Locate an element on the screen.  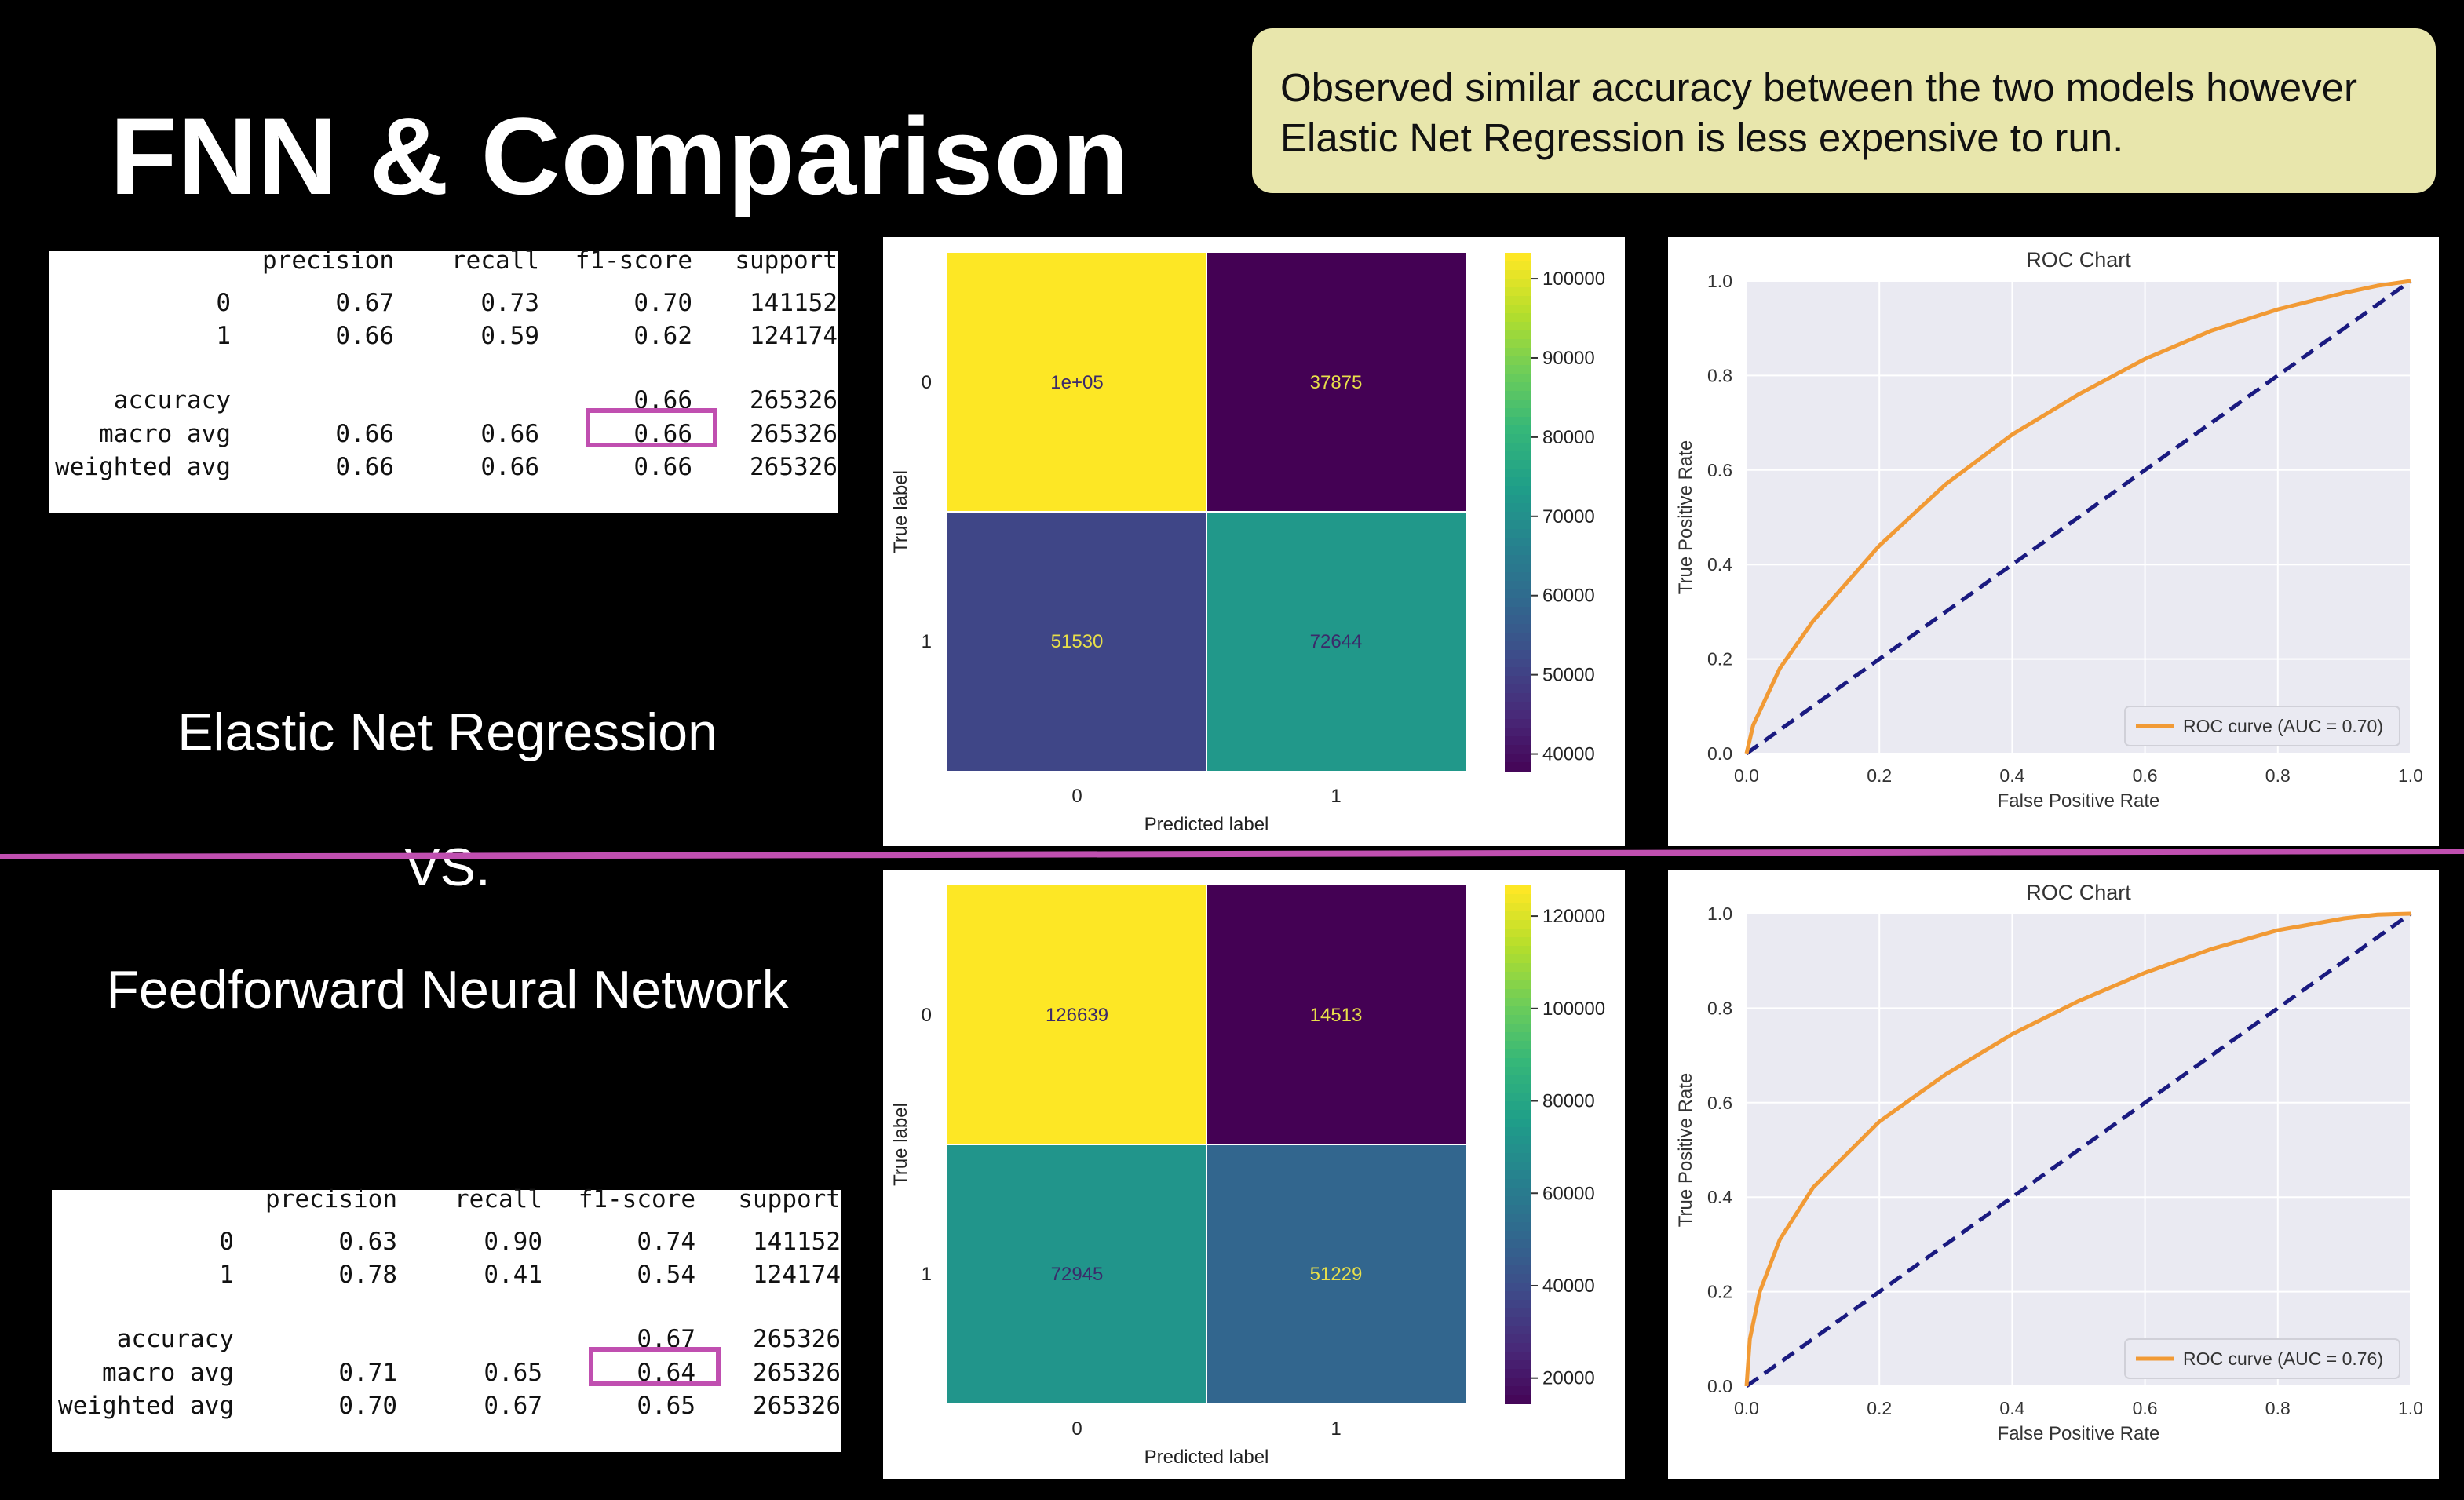
report-cell-f1: 0.74 is located at coordinates (666, 1242).